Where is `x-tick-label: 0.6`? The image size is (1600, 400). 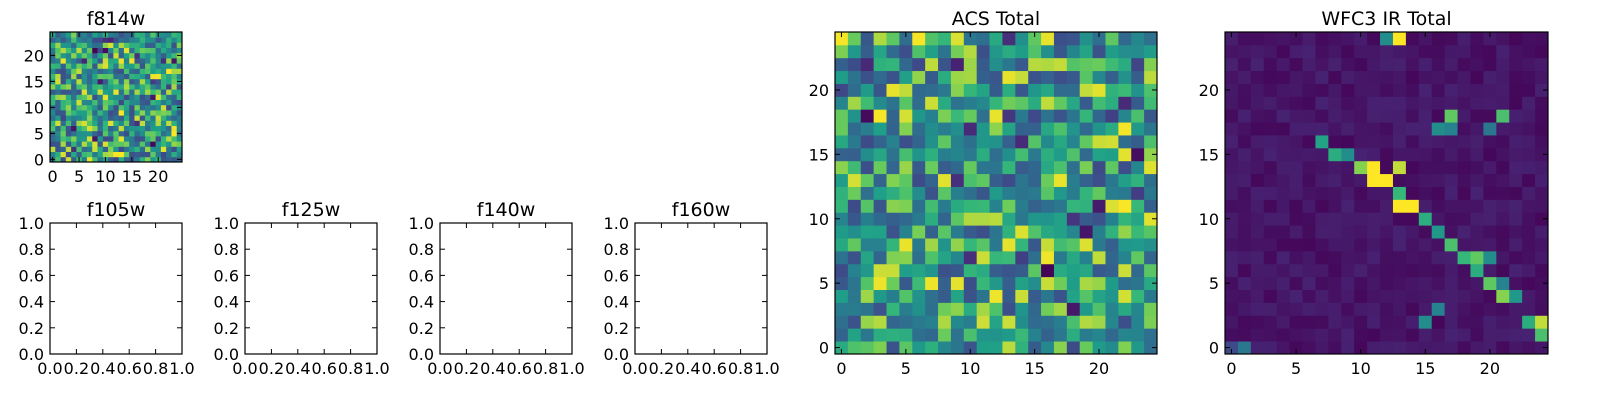 x-tick-label: 0.6 is located at coordinates (518, 368).